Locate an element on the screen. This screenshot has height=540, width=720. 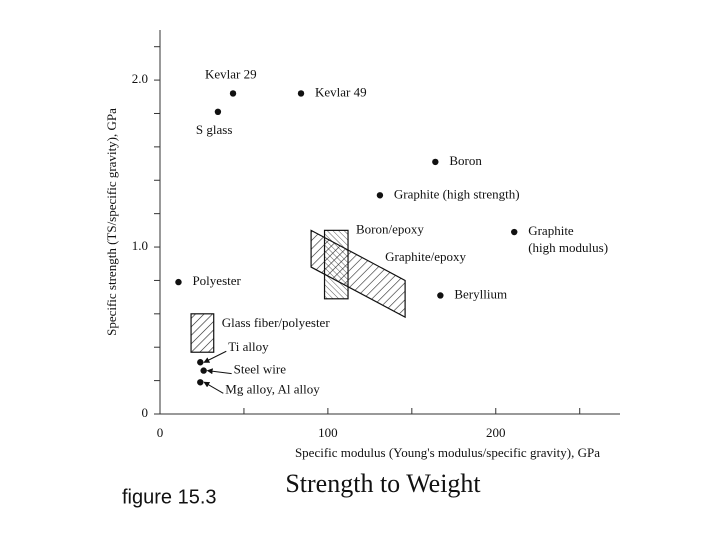
region-label: Graphite/epoxy is located at coordinates (425, 256).